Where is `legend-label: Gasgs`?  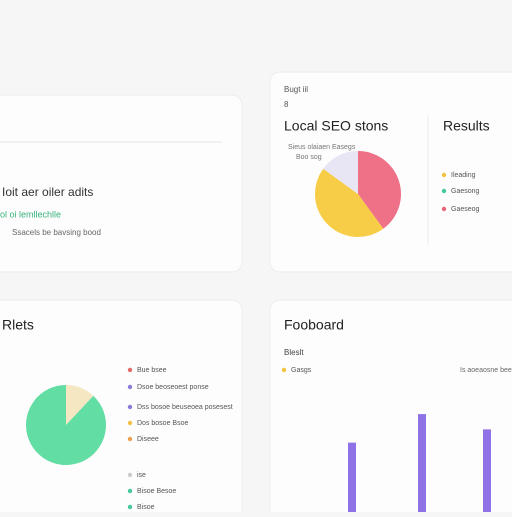 legend-label: Gasgs is located at coordinates (301, 370).